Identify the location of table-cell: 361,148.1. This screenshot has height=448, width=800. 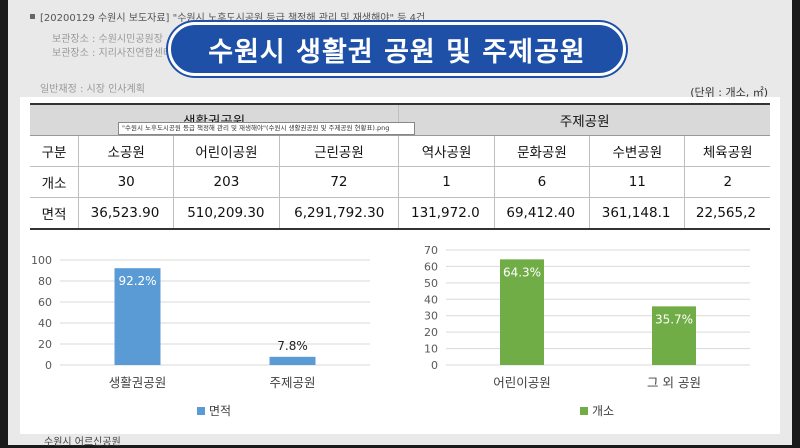
(637, 213).